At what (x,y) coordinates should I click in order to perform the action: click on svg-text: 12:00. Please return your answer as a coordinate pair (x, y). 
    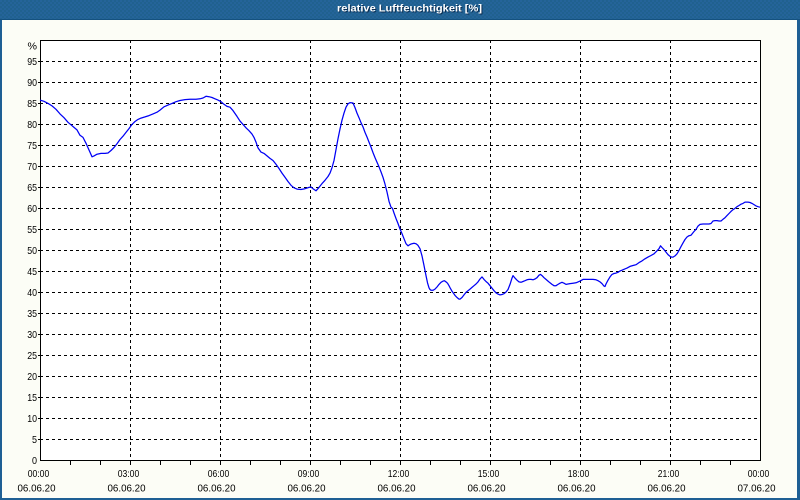
    Looking at the image, I should click on (399, 474).